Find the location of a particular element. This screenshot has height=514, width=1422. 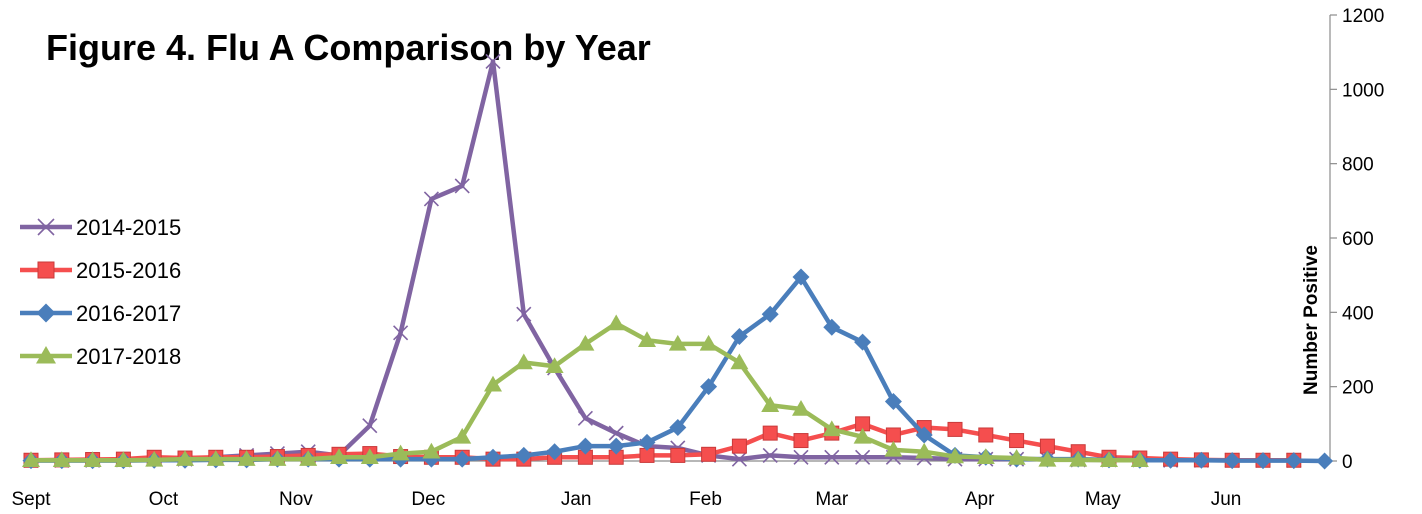

legend-item: 2016-2017 is located at coordinates (100, 313).